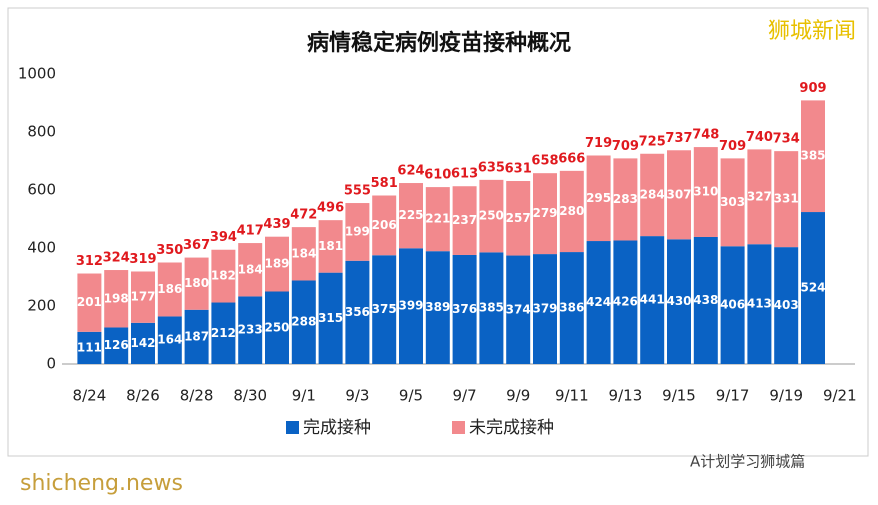  I want to click on segment-label: 221, so click(437, 219).